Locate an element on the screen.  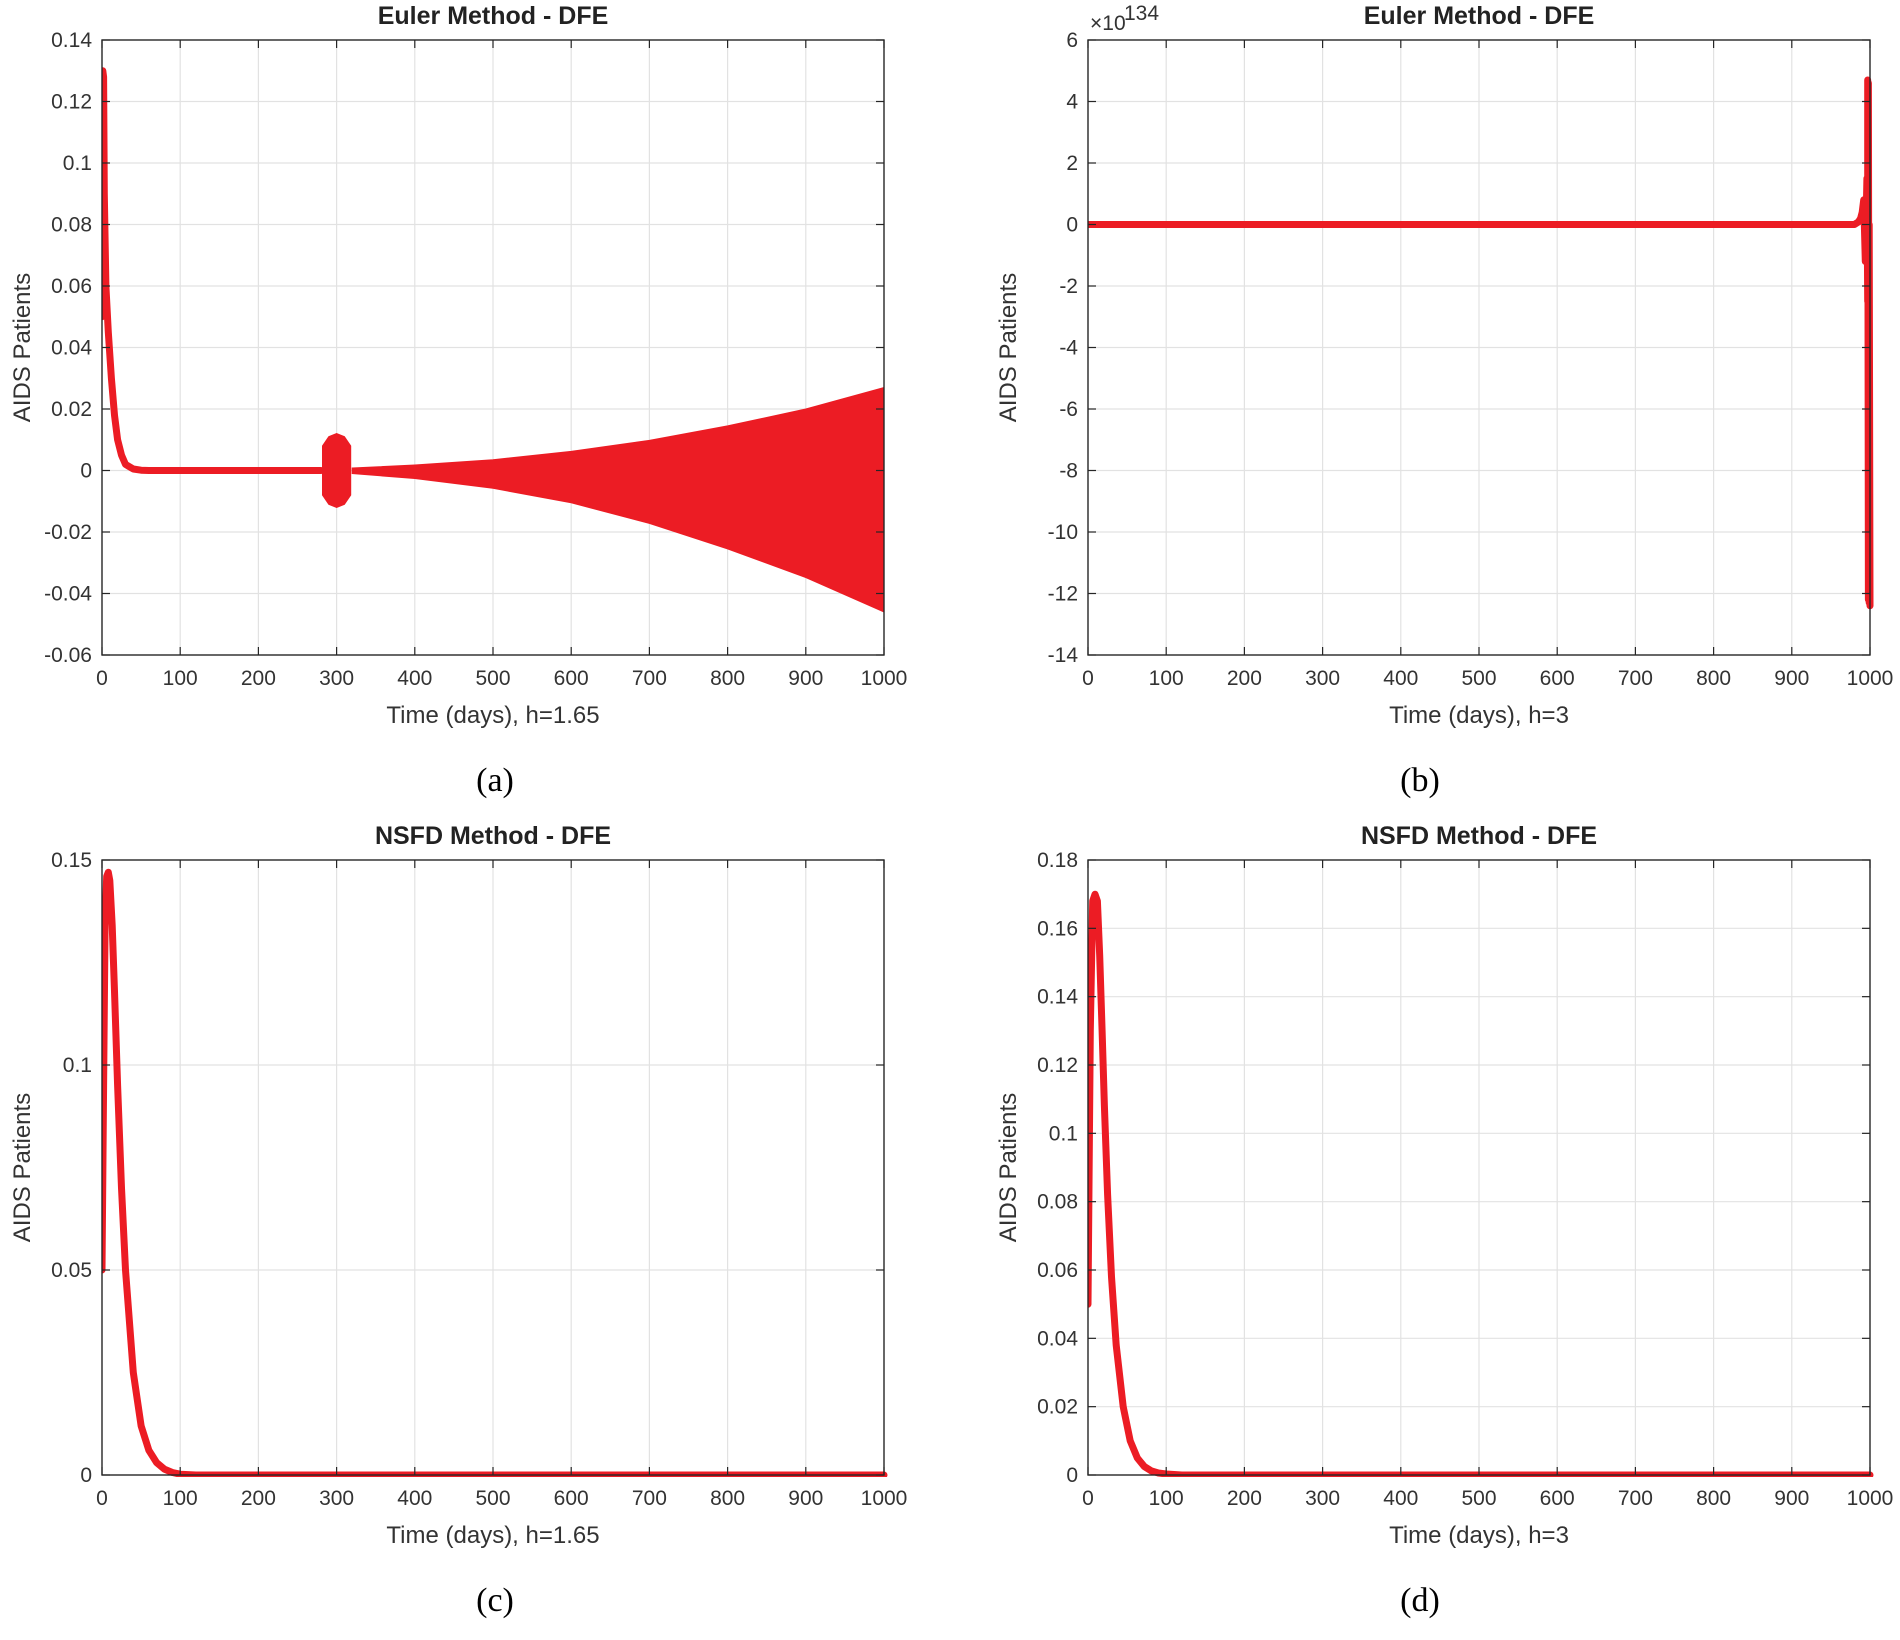
y-tick-label: -0.02 is located at coordinates (68, 532).